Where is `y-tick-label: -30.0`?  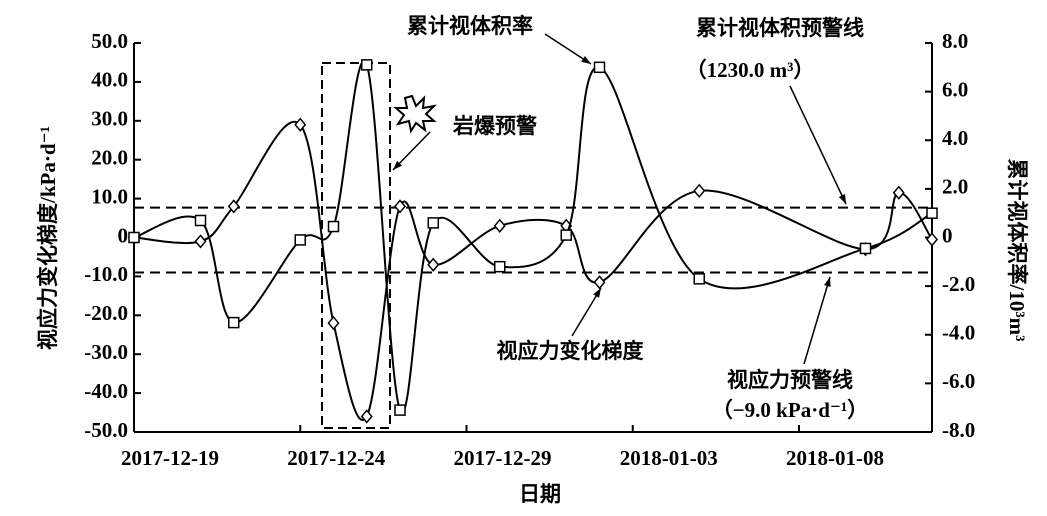
y-tick-label: -30.0 is located at coordinates (106, 352).